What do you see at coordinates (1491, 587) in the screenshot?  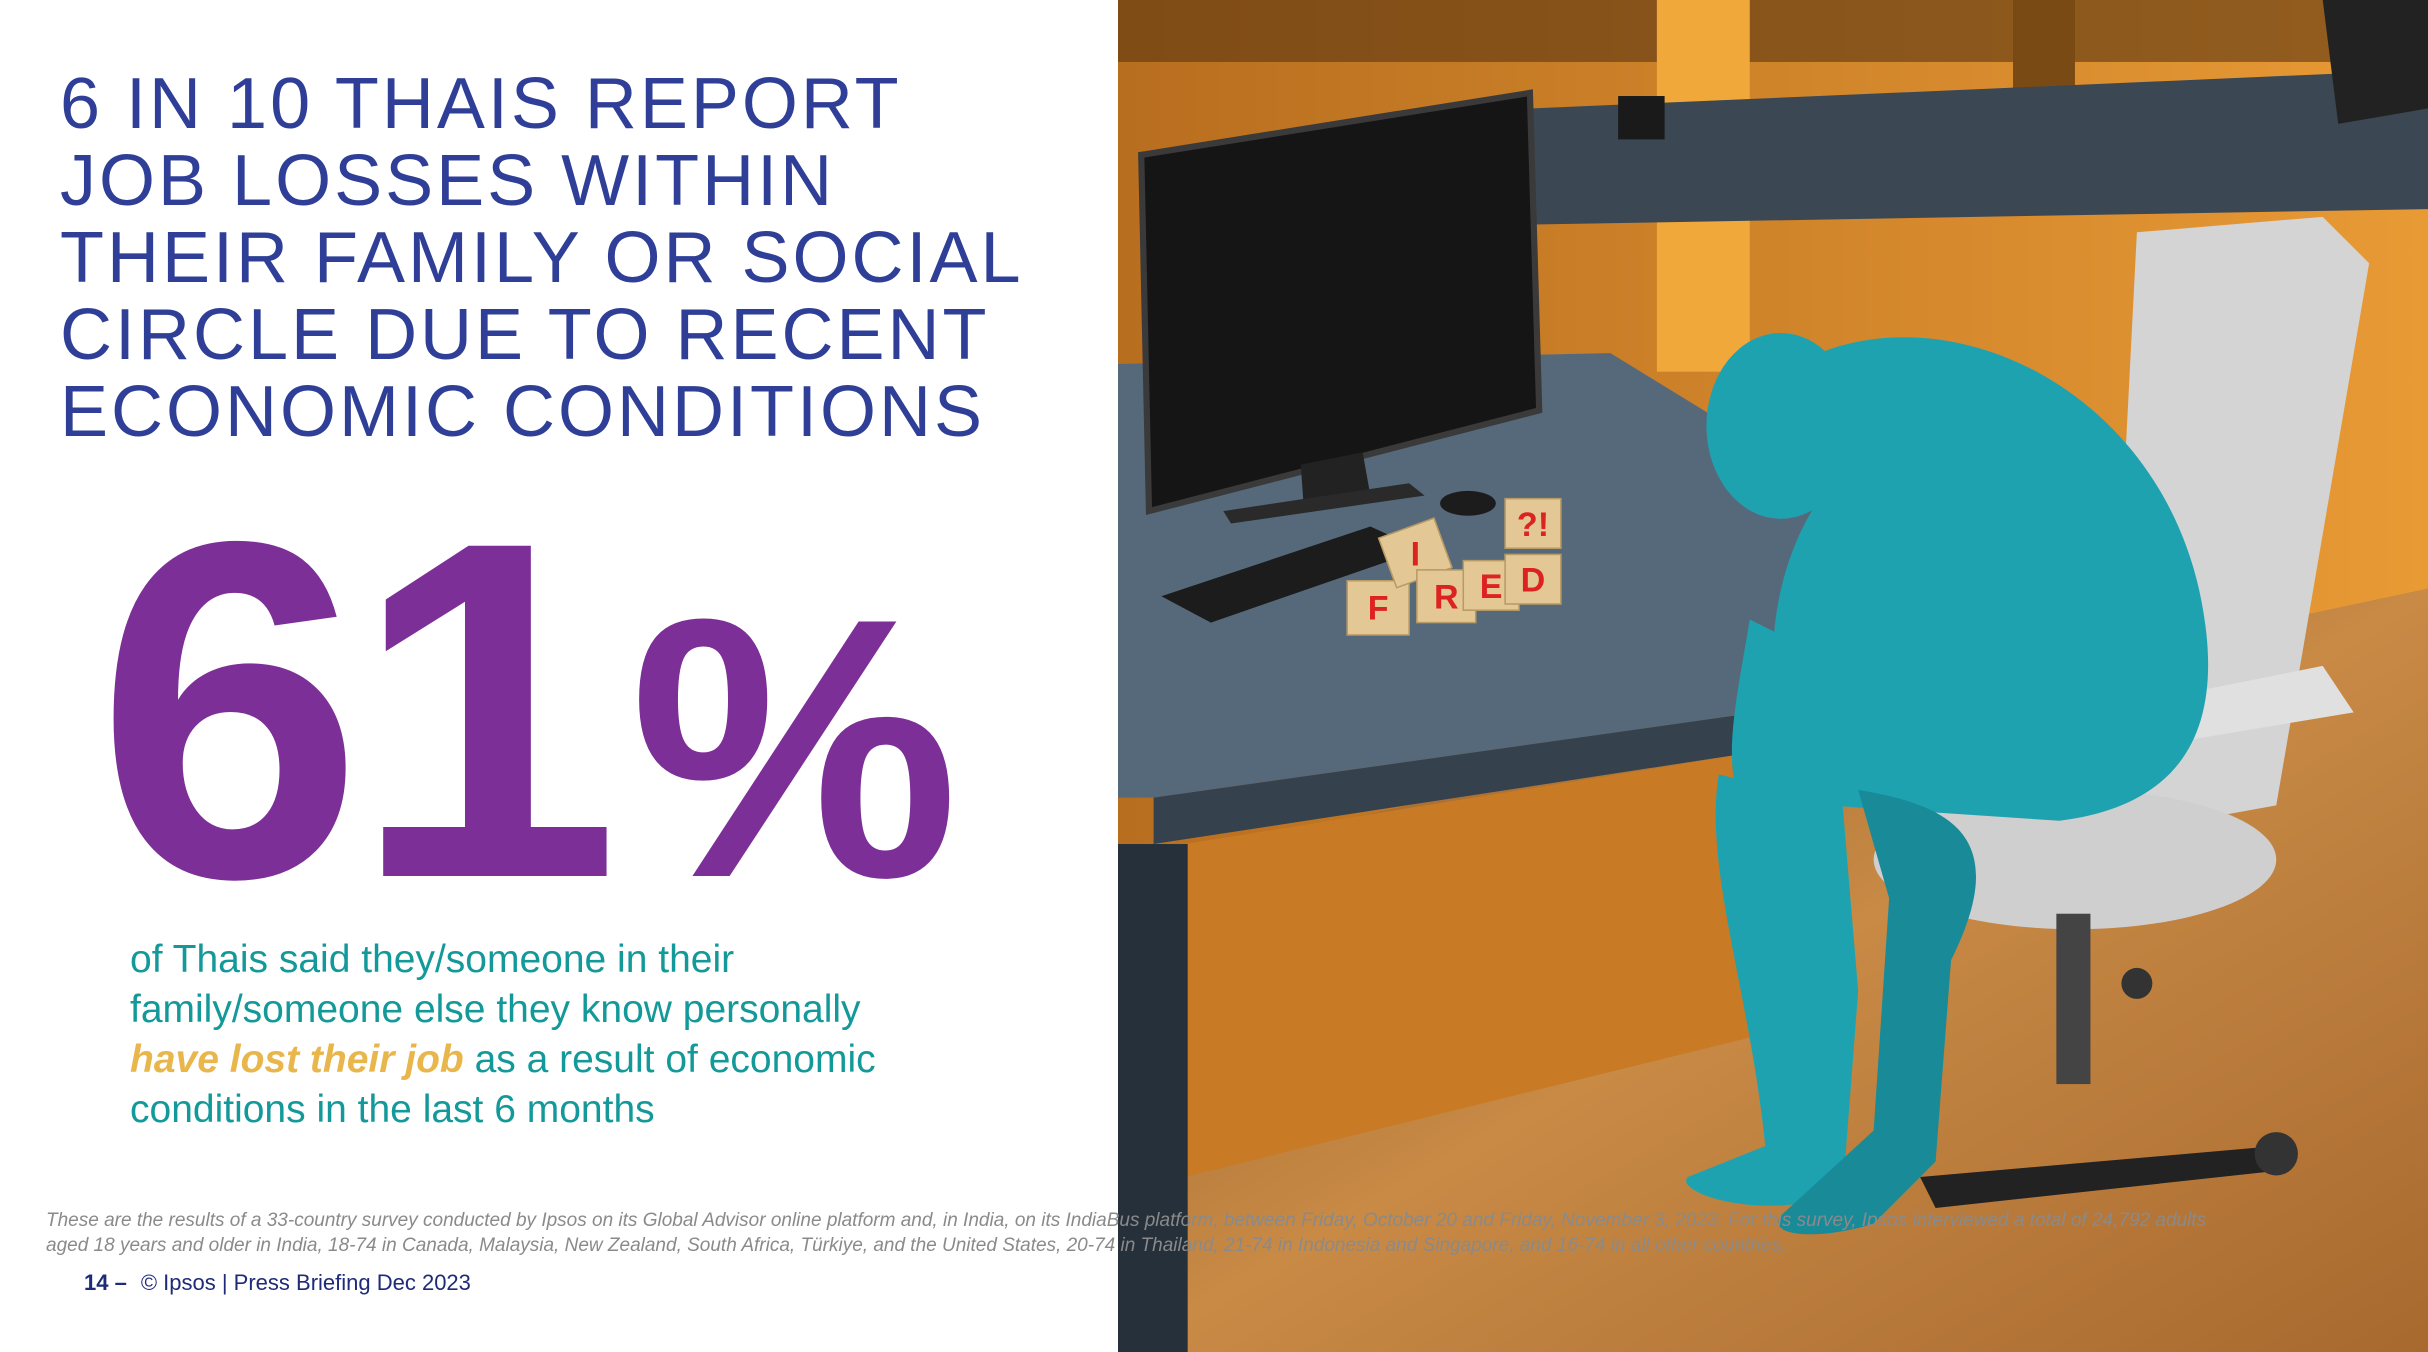 I see `block-letter: E` at bounding box center [1491, 587].